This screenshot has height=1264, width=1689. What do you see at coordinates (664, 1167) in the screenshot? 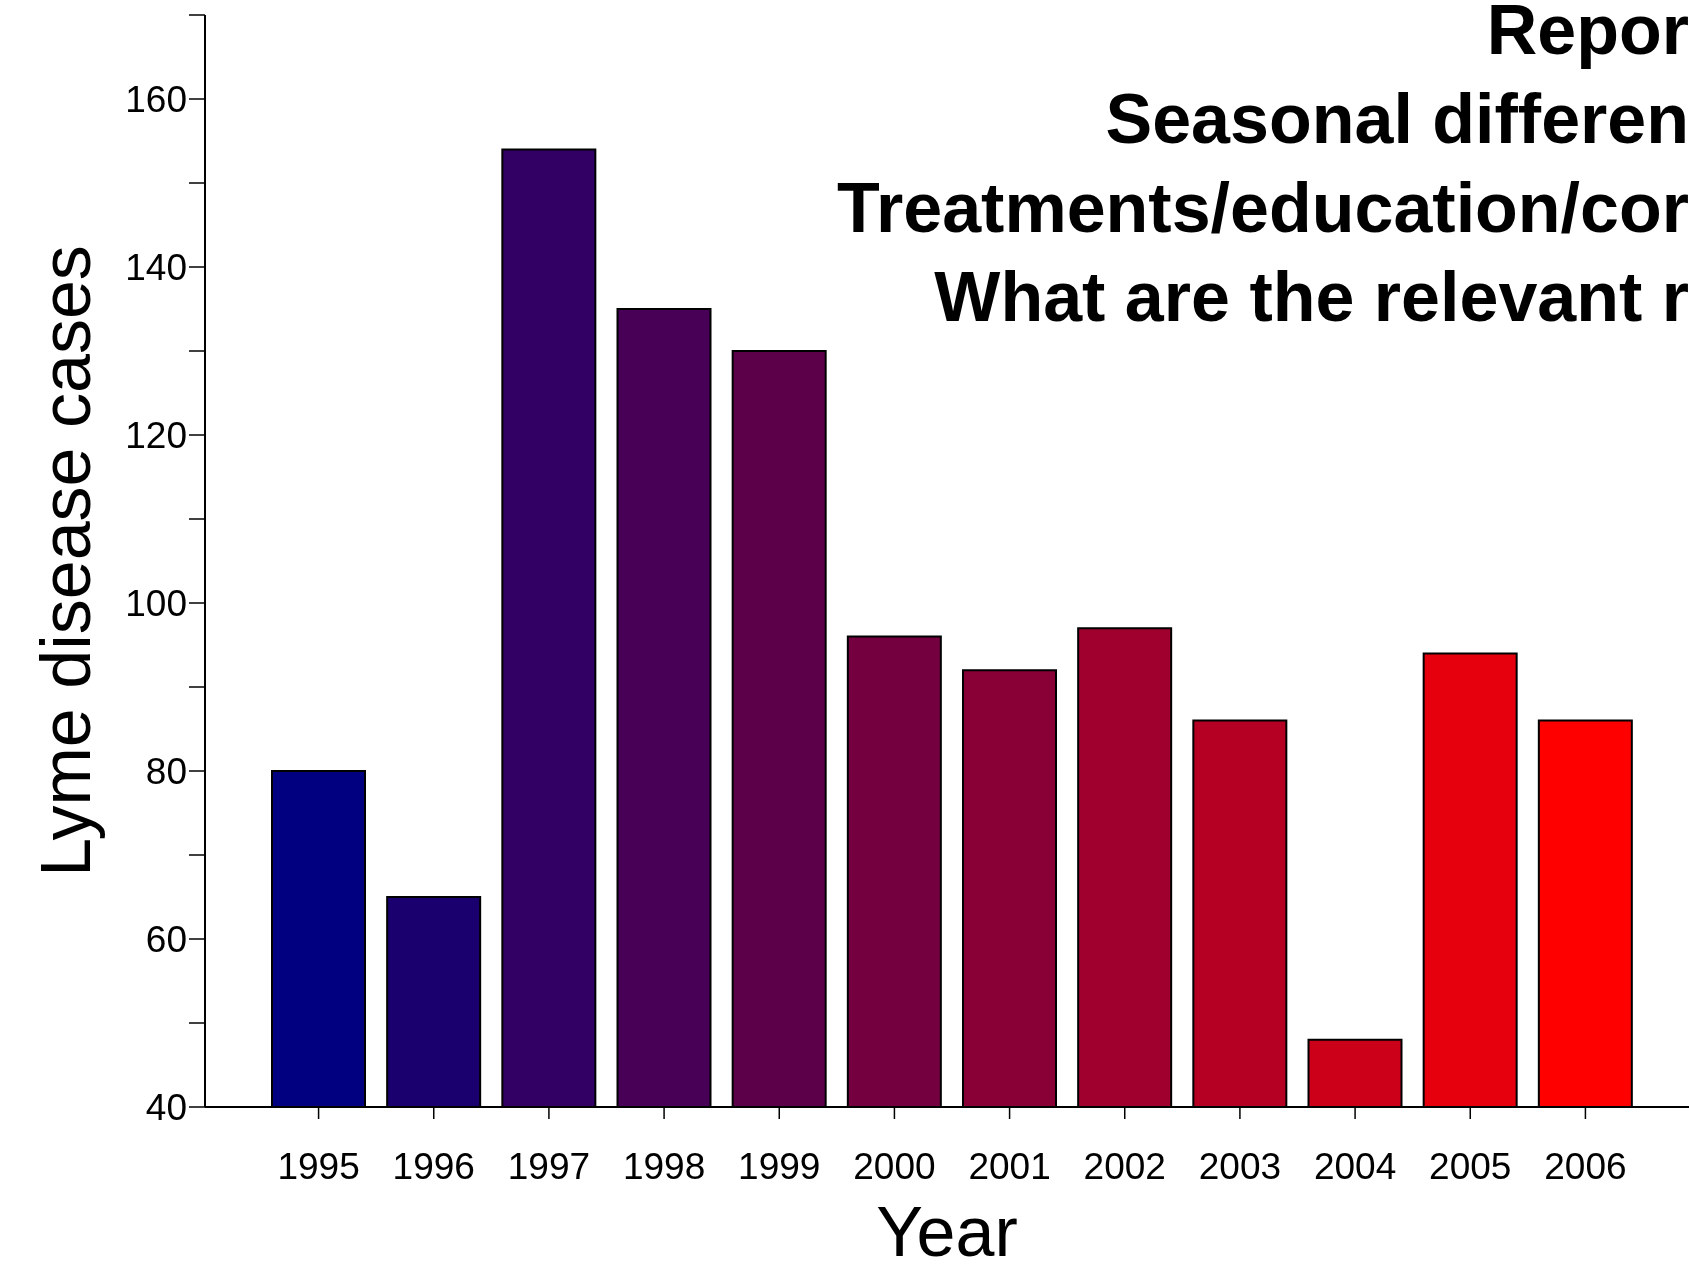
I see `x-tick-label: 1998` at bounding box center [664, 1167].